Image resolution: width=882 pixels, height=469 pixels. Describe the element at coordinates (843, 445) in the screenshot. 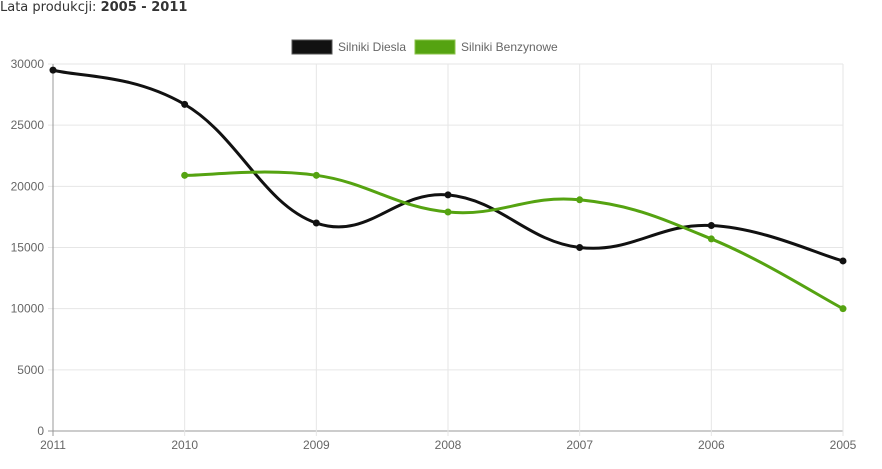

I see `x-tick-label: 2005` at that location.